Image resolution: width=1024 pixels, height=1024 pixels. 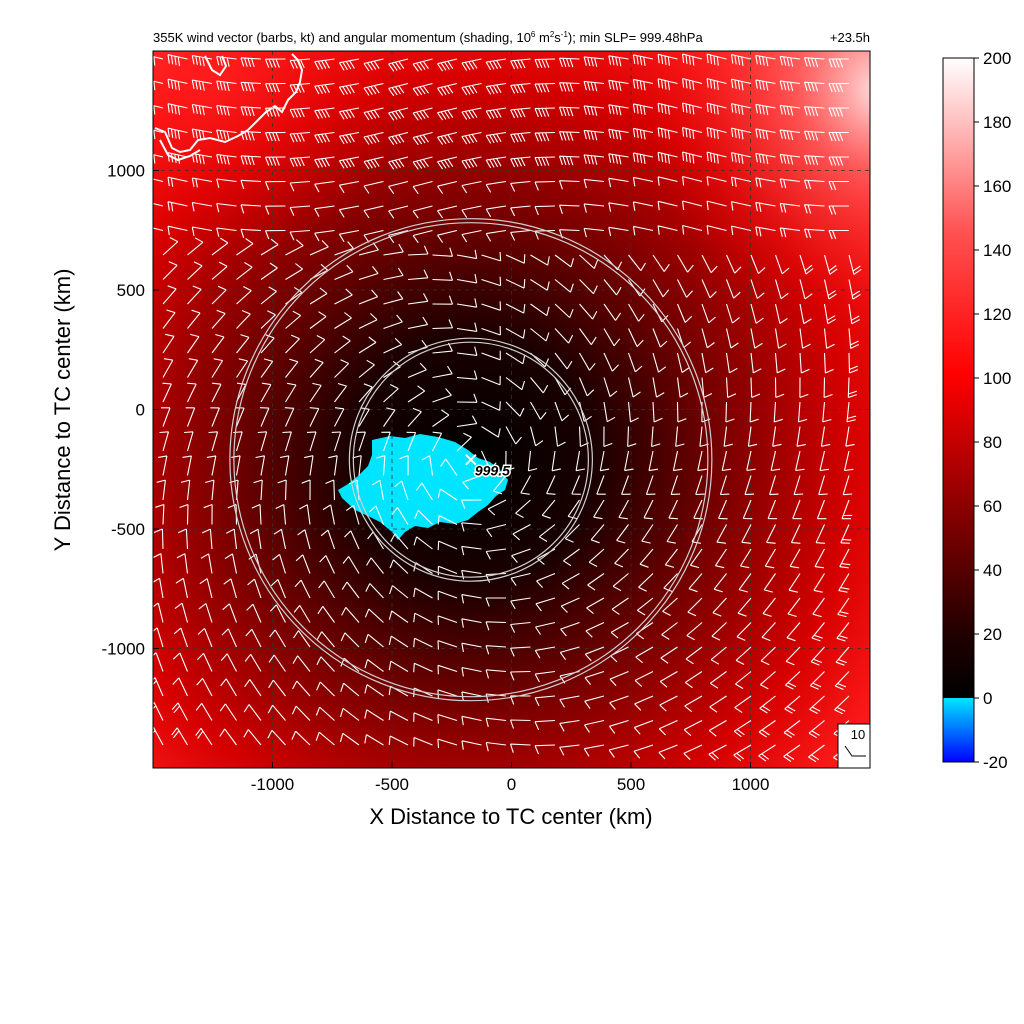 What do you see at coordinates (565, 34) in the screenshot?
I see `title-unit2-exp: -1` at bounding box center [565, 34].